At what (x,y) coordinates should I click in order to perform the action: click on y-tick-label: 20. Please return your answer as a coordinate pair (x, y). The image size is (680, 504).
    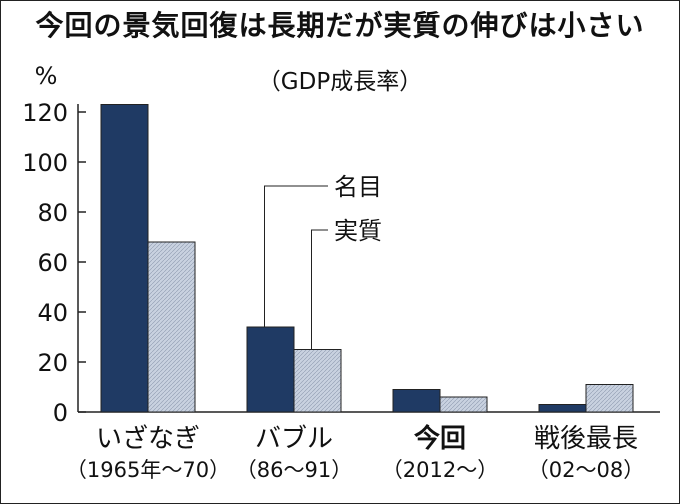
    Looking at the image, I should click on (52, 363).